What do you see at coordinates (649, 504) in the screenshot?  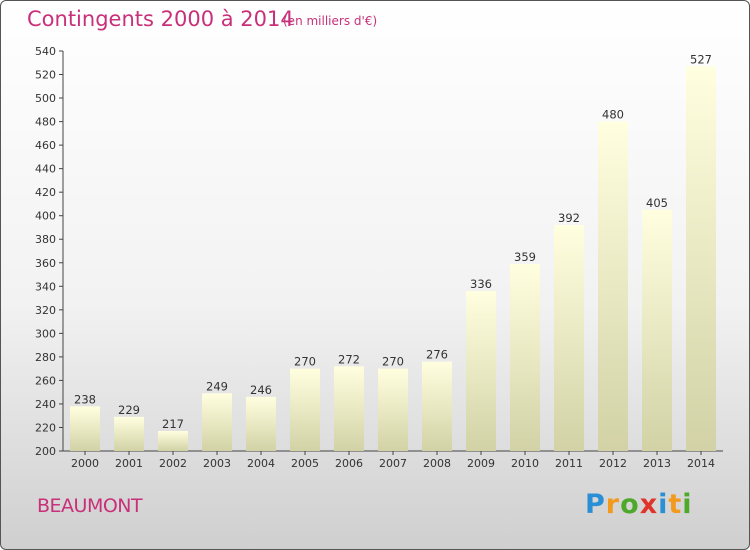 I see `logo-letter: x` at bounding box center [649, 504].